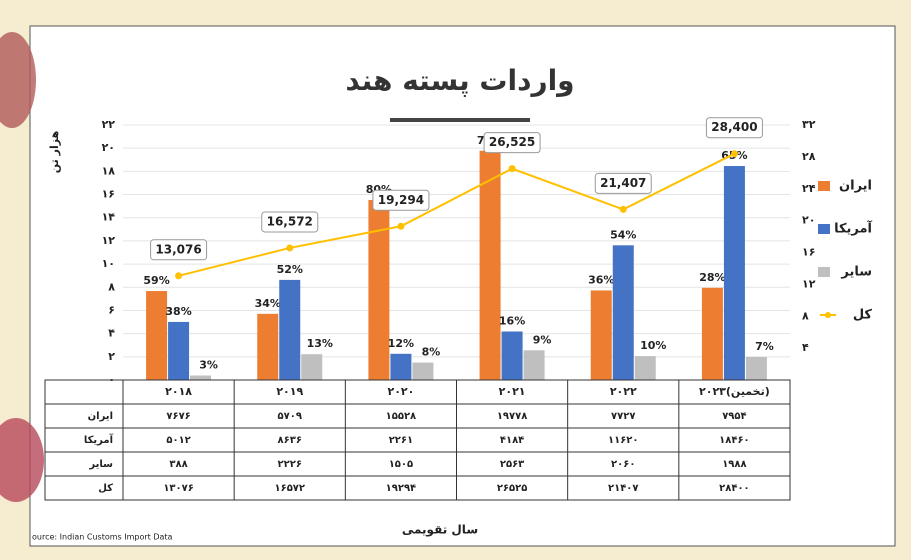 This screenshot has width=911, height=560. What do you see at coordinates (111, 309) in the screenshot?
I see `y-tick-label: ۶` at bounding box center [111, 309].